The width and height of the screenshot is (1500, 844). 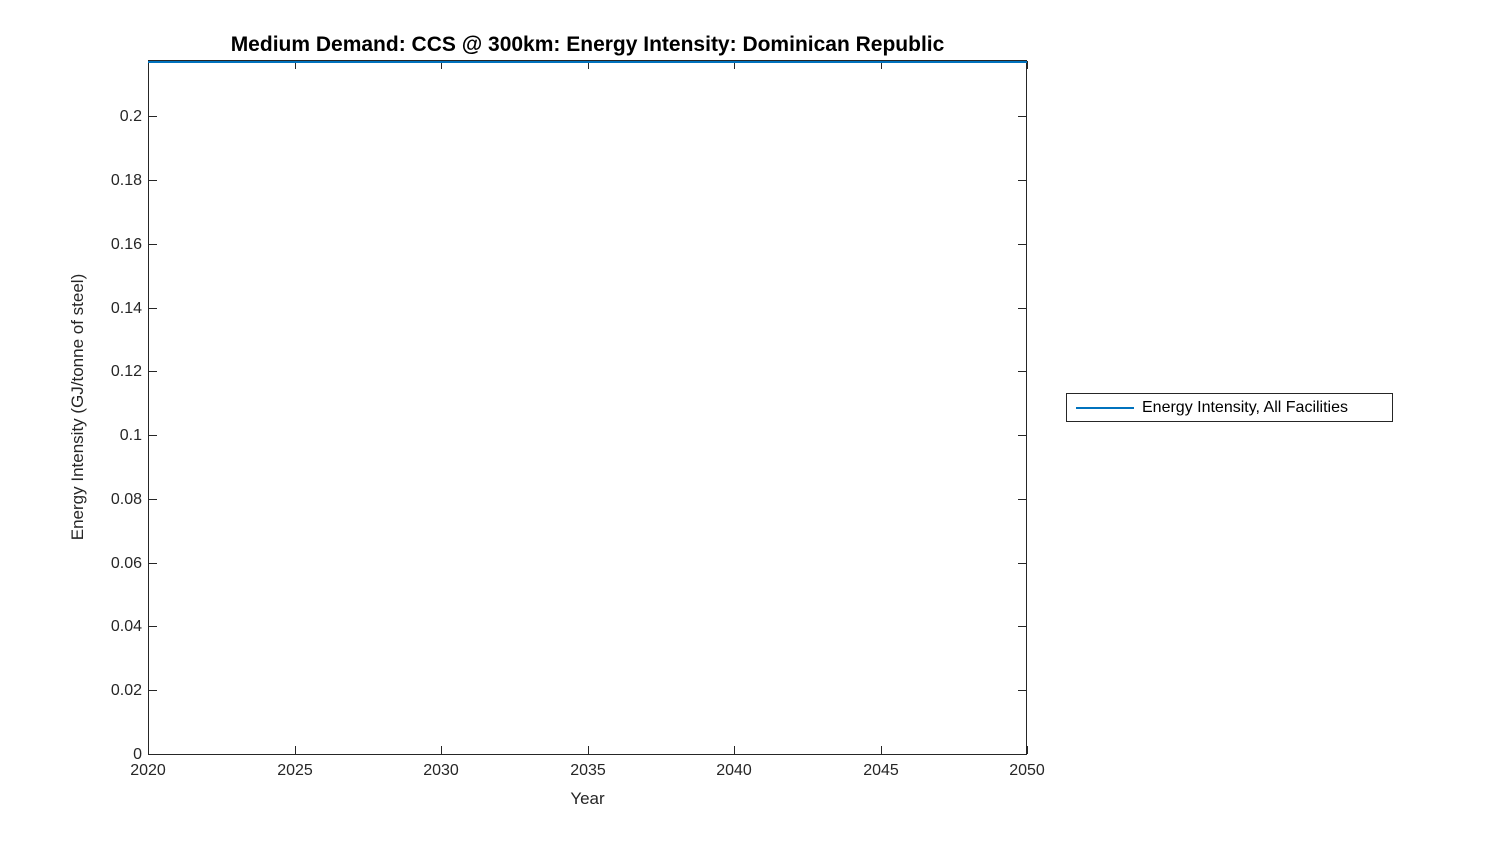 I want to click on y-tick-label: 0.04, so click(x=126, y=626).